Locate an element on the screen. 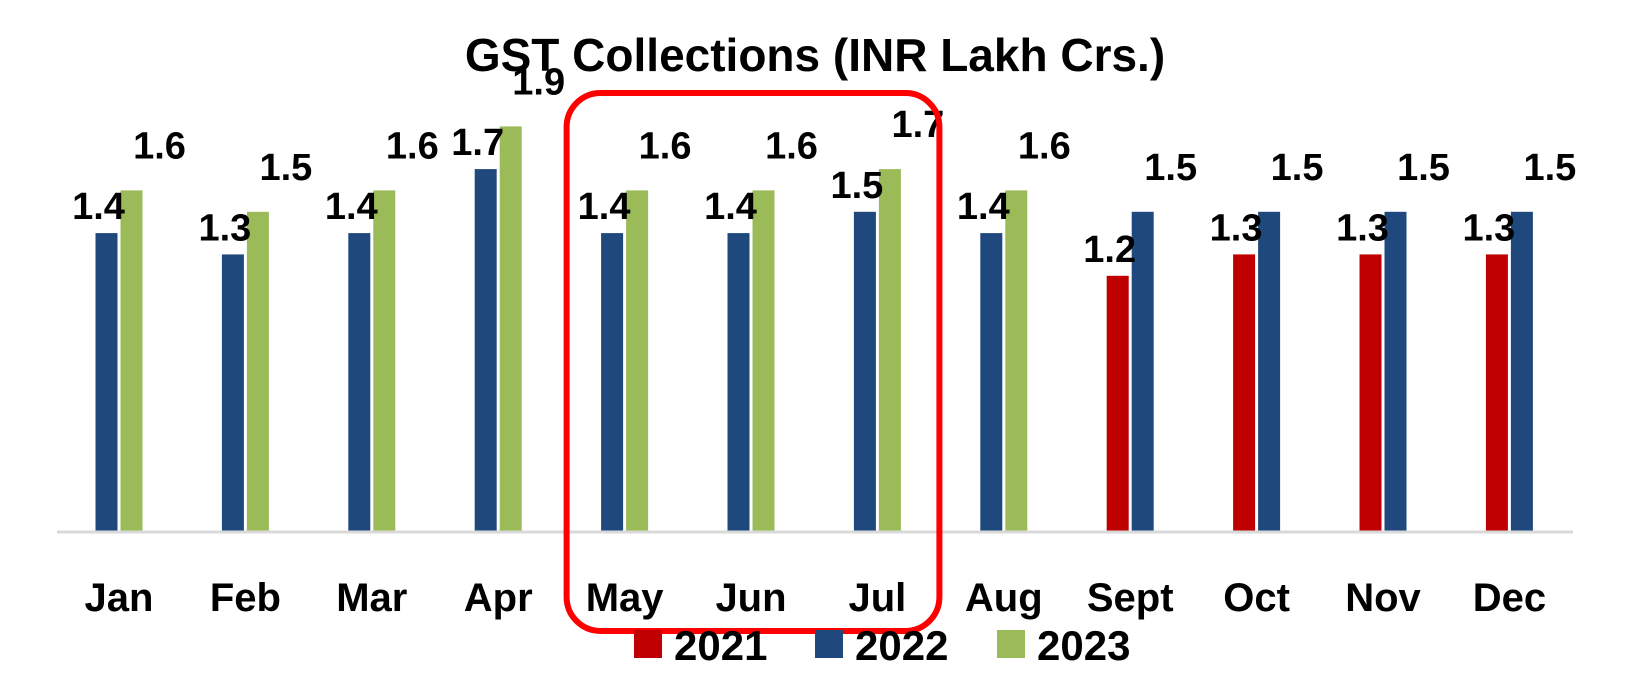  data-label-mar-2022: 1.4 is located at coordinates (351, 207).